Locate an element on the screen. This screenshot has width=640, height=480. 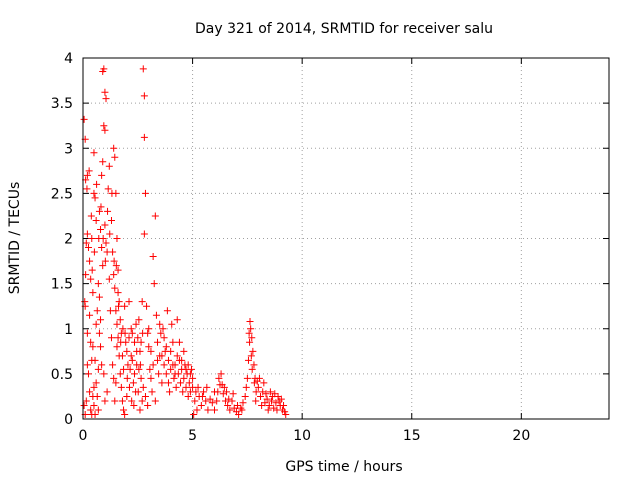
x-tick-labels: 0 5 10 15 20 is located at coordinates (305, 436).